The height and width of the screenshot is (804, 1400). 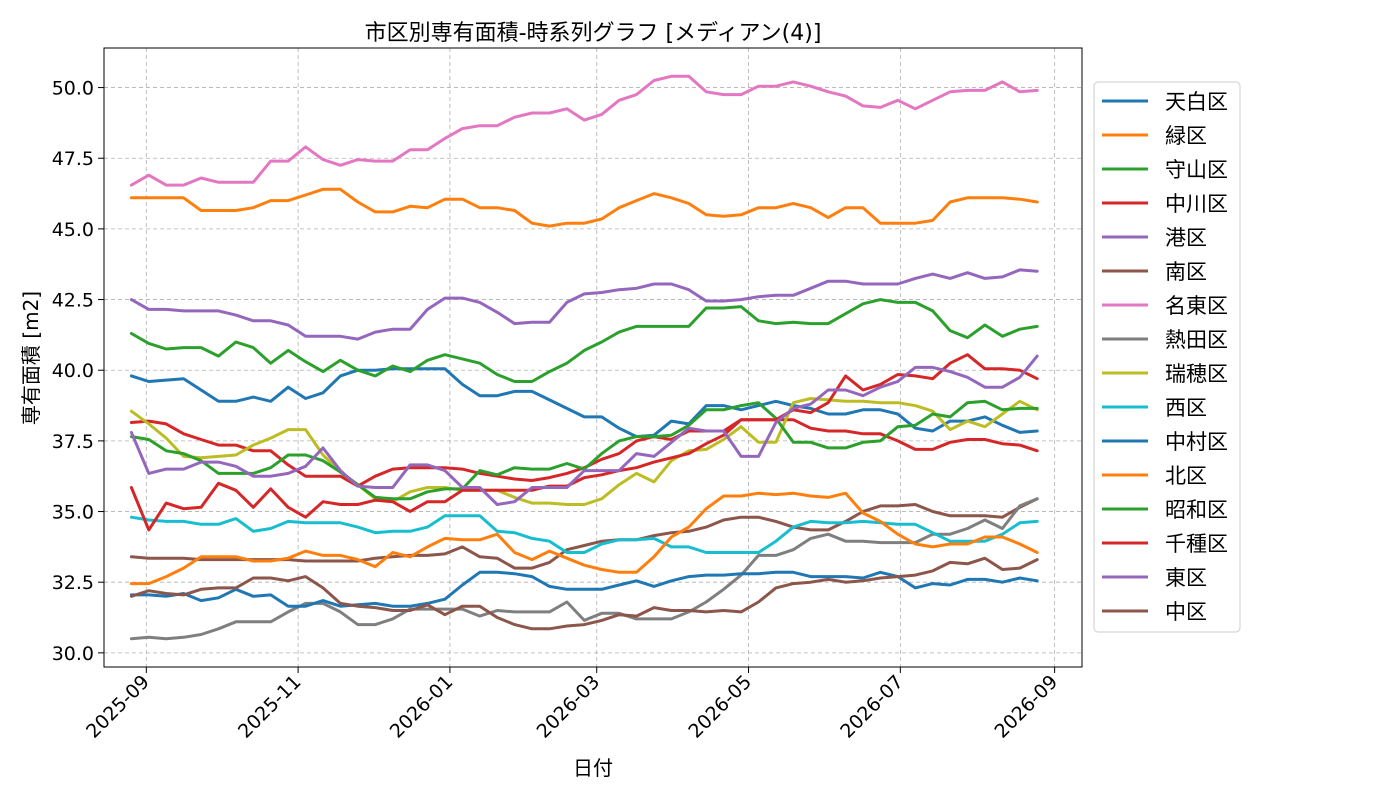 What do you see at coordinates (1186, 238) in the screenshot?
I see `legend-label: 港区` at bounding box center [1186, 238].